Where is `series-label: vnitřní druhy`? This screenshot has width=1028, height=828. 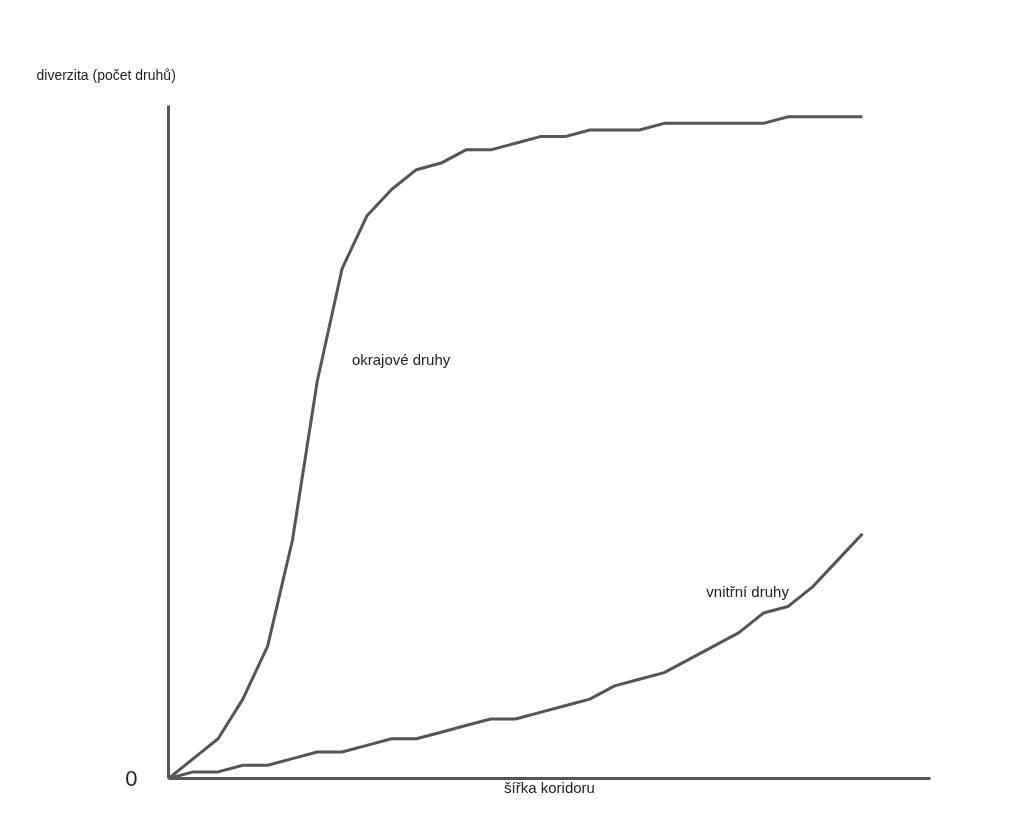 series-label: vnitřní druhy is located at coordinates (748, 591).